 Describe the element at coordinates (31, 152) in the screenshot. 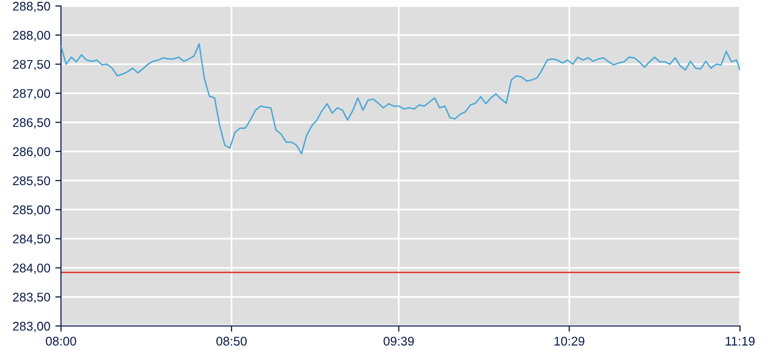

I see `y-tick-label: 286,00` at that location.